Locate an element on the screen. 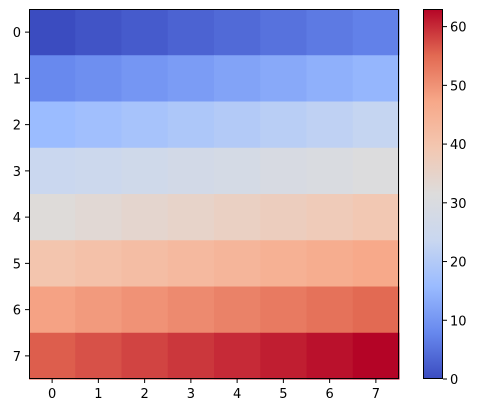 Image resolution: width=478 pixels, height=413 pixels. heatmap-cell-r0-c5 is located at coordinates (283, 32).